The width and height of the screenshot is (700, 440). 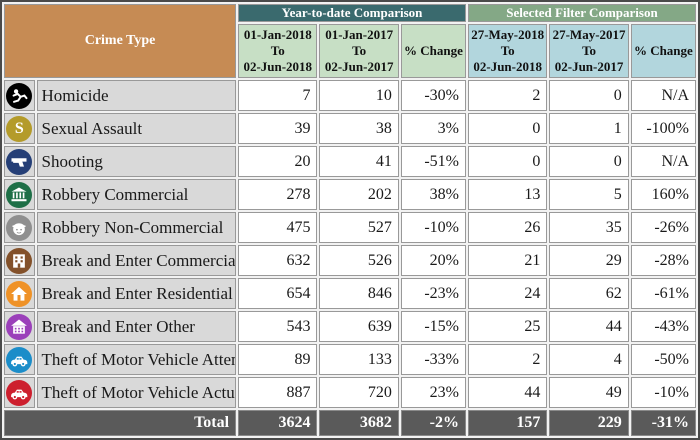 I want to click on ytd-range-previous-header: 01-Jan-2017 To 02-Jun-2017, so click(x=359, y=51).